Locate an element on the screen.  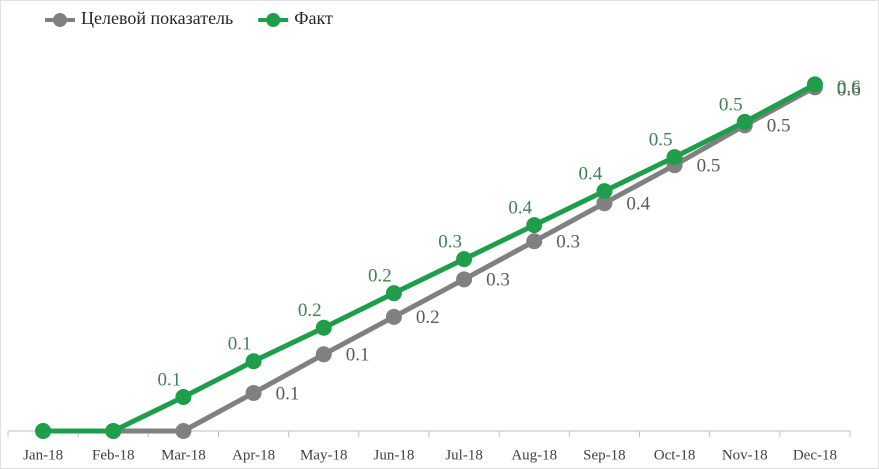
x-tick-label: Apr-18 is located at coordinates (253, 455).